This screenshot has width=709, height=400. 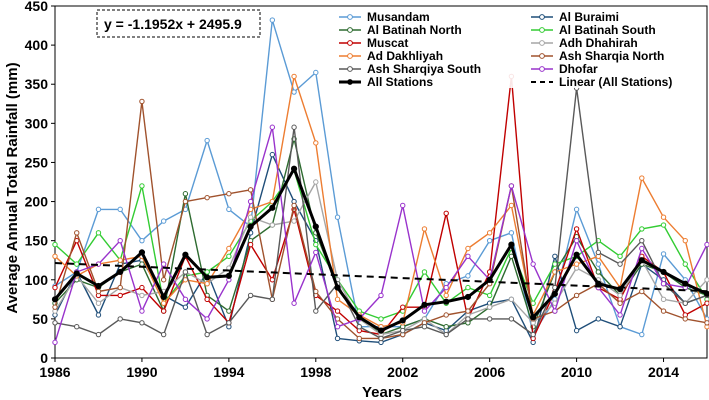 What do you see at coordinates (141, 372) in the screenshot?
I see `x-tick-label: 1990` at bounding box center [141, 372].